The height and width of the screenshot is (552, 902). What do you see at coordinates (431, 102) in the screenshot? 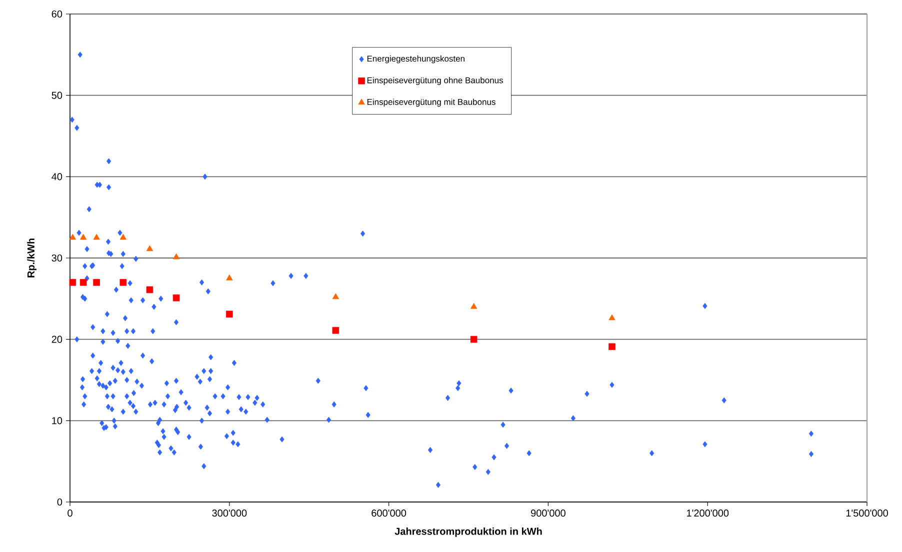
I see `legend-label: Einspeisevergütung mit Baubonus` at bounding box center [431, 102].